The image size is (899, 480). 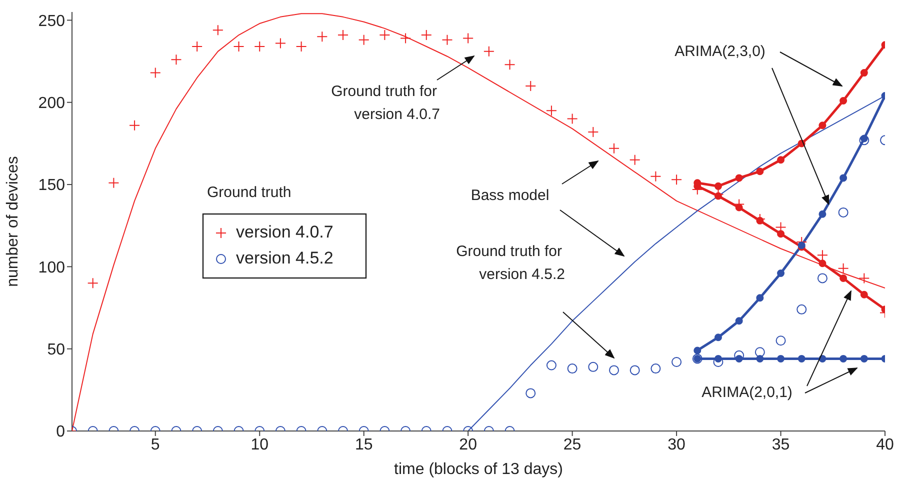 I want to click on legend-title: Ground truth, so click(x=249, y=192).